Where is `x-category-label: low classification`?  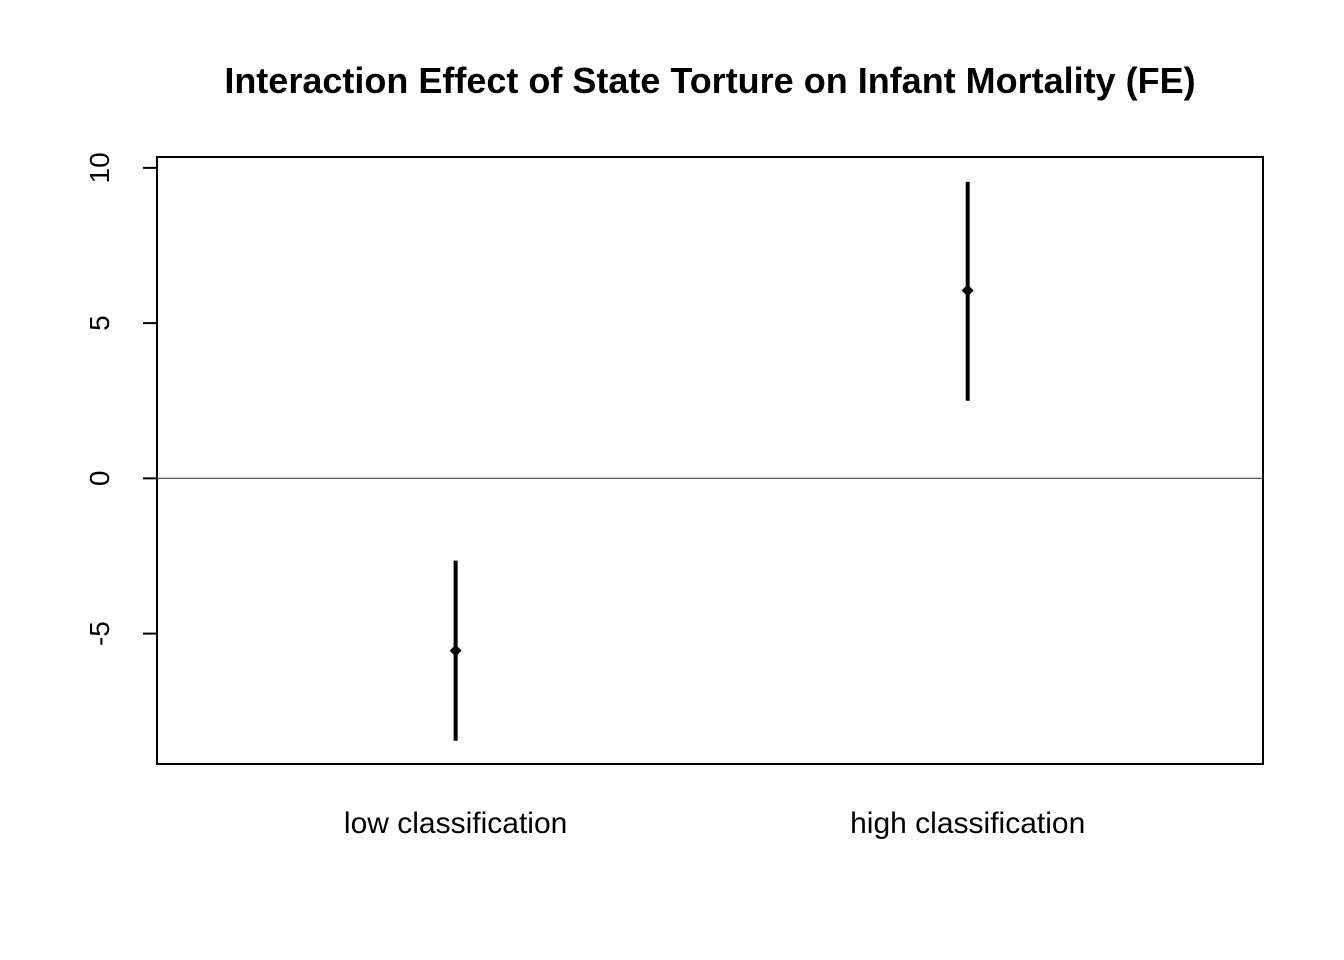 x-category-label: low classification is located at coordinates (455, 823).